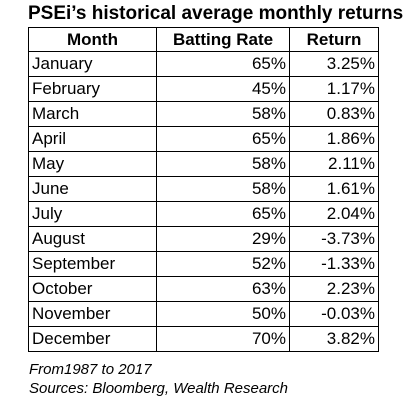 This screenshot has width=406, height=402. Describe the element at coordinates (92, 114) in the screenshot. I see `cell-month: March` at that location.